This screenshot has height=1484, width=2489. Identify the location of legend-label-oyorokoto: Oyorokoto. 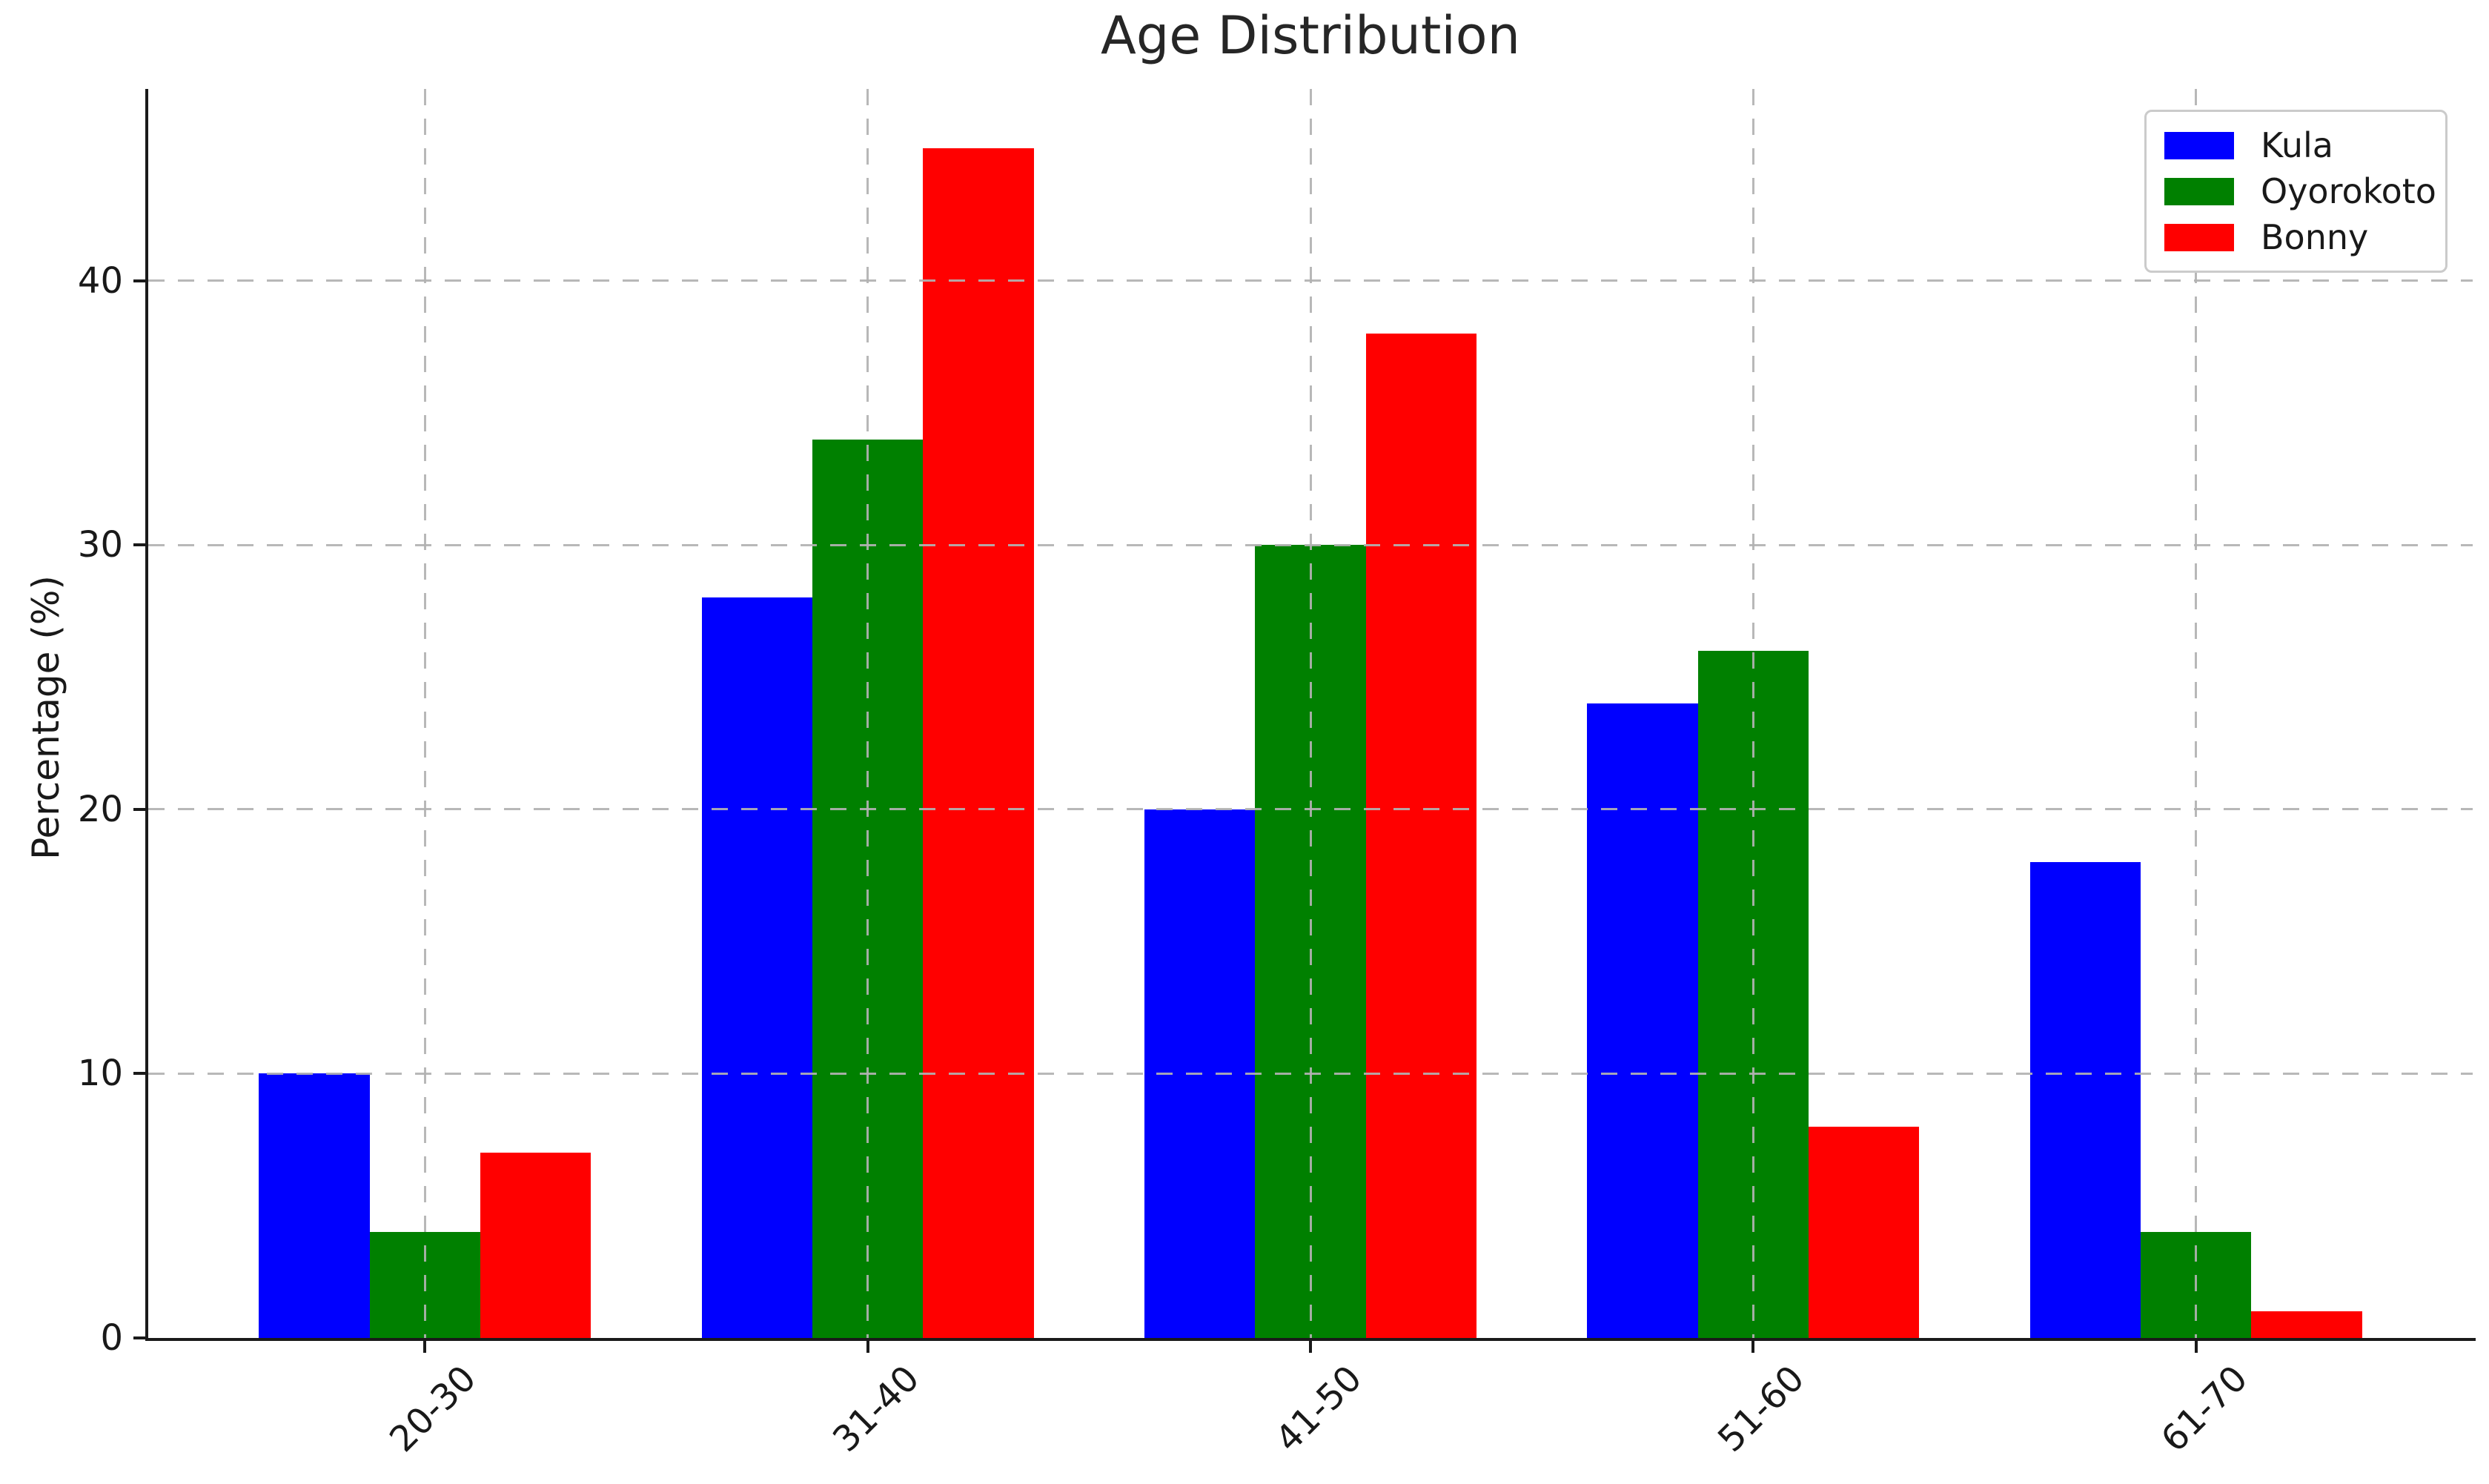
(2348, 191).